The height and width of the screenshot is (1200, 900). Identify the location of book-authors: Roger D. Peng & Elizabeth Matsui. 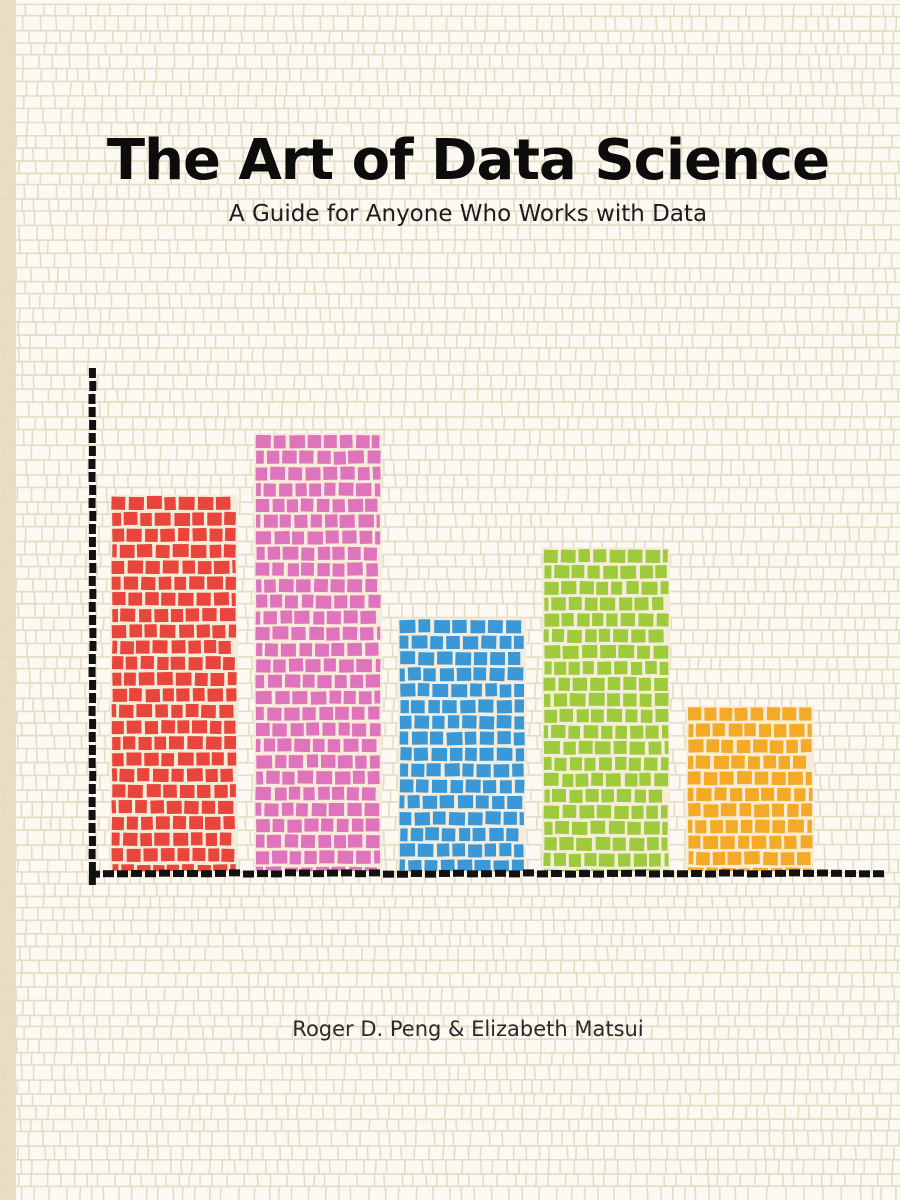
(468, 1029).